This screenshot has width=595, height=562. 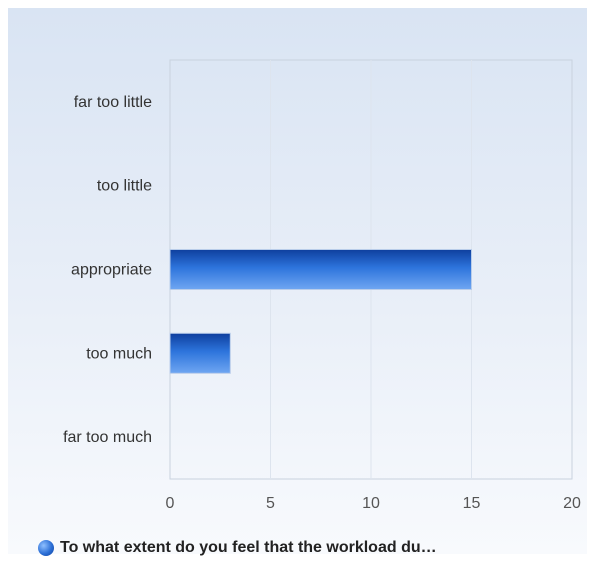 What do you see at coordinates (321, 312) in the screenshot?
I see `bar-series` at bounding box center [321, 312].